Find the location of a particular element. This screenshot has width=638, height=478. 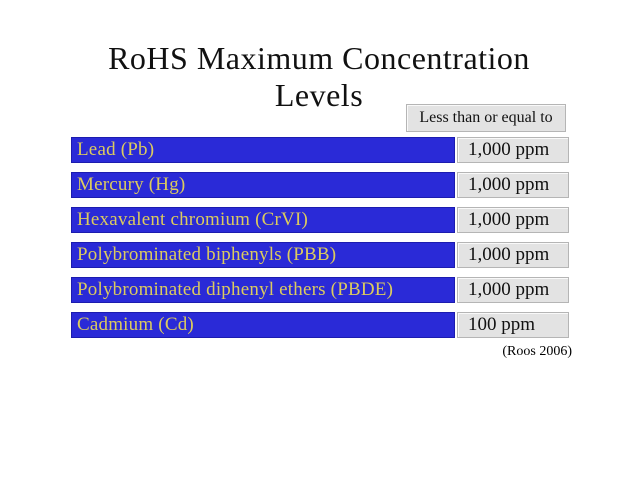

table-row: Polybrominated biphenyls (PBB) 1,000 ppm is located at coordinates (320, 255).